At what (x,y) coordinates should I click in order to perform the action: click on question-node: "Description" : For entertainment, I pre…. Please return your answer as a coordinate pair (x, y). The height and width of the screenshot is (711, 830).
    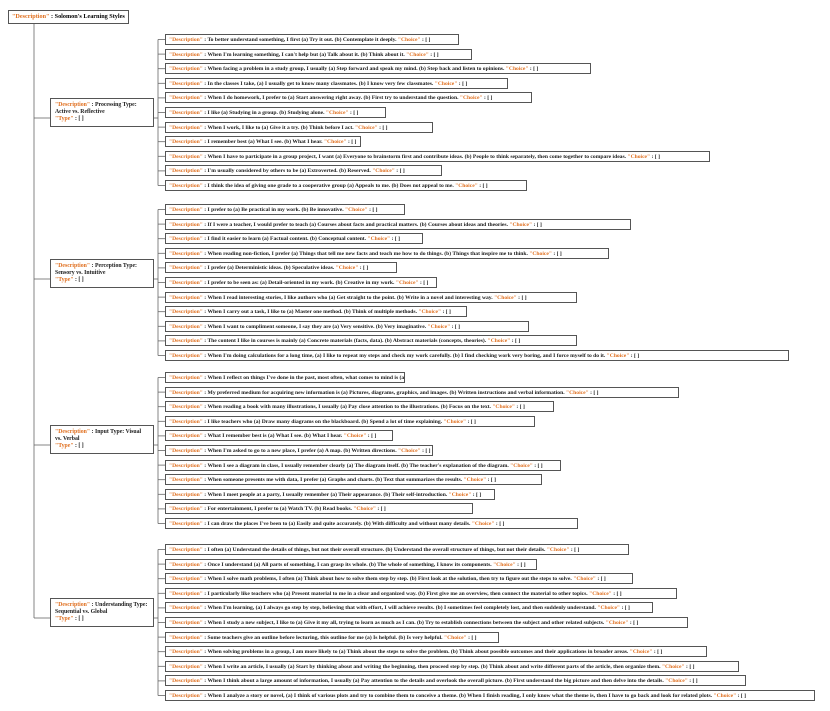
    Looking at the image, I should click on (319, 509).